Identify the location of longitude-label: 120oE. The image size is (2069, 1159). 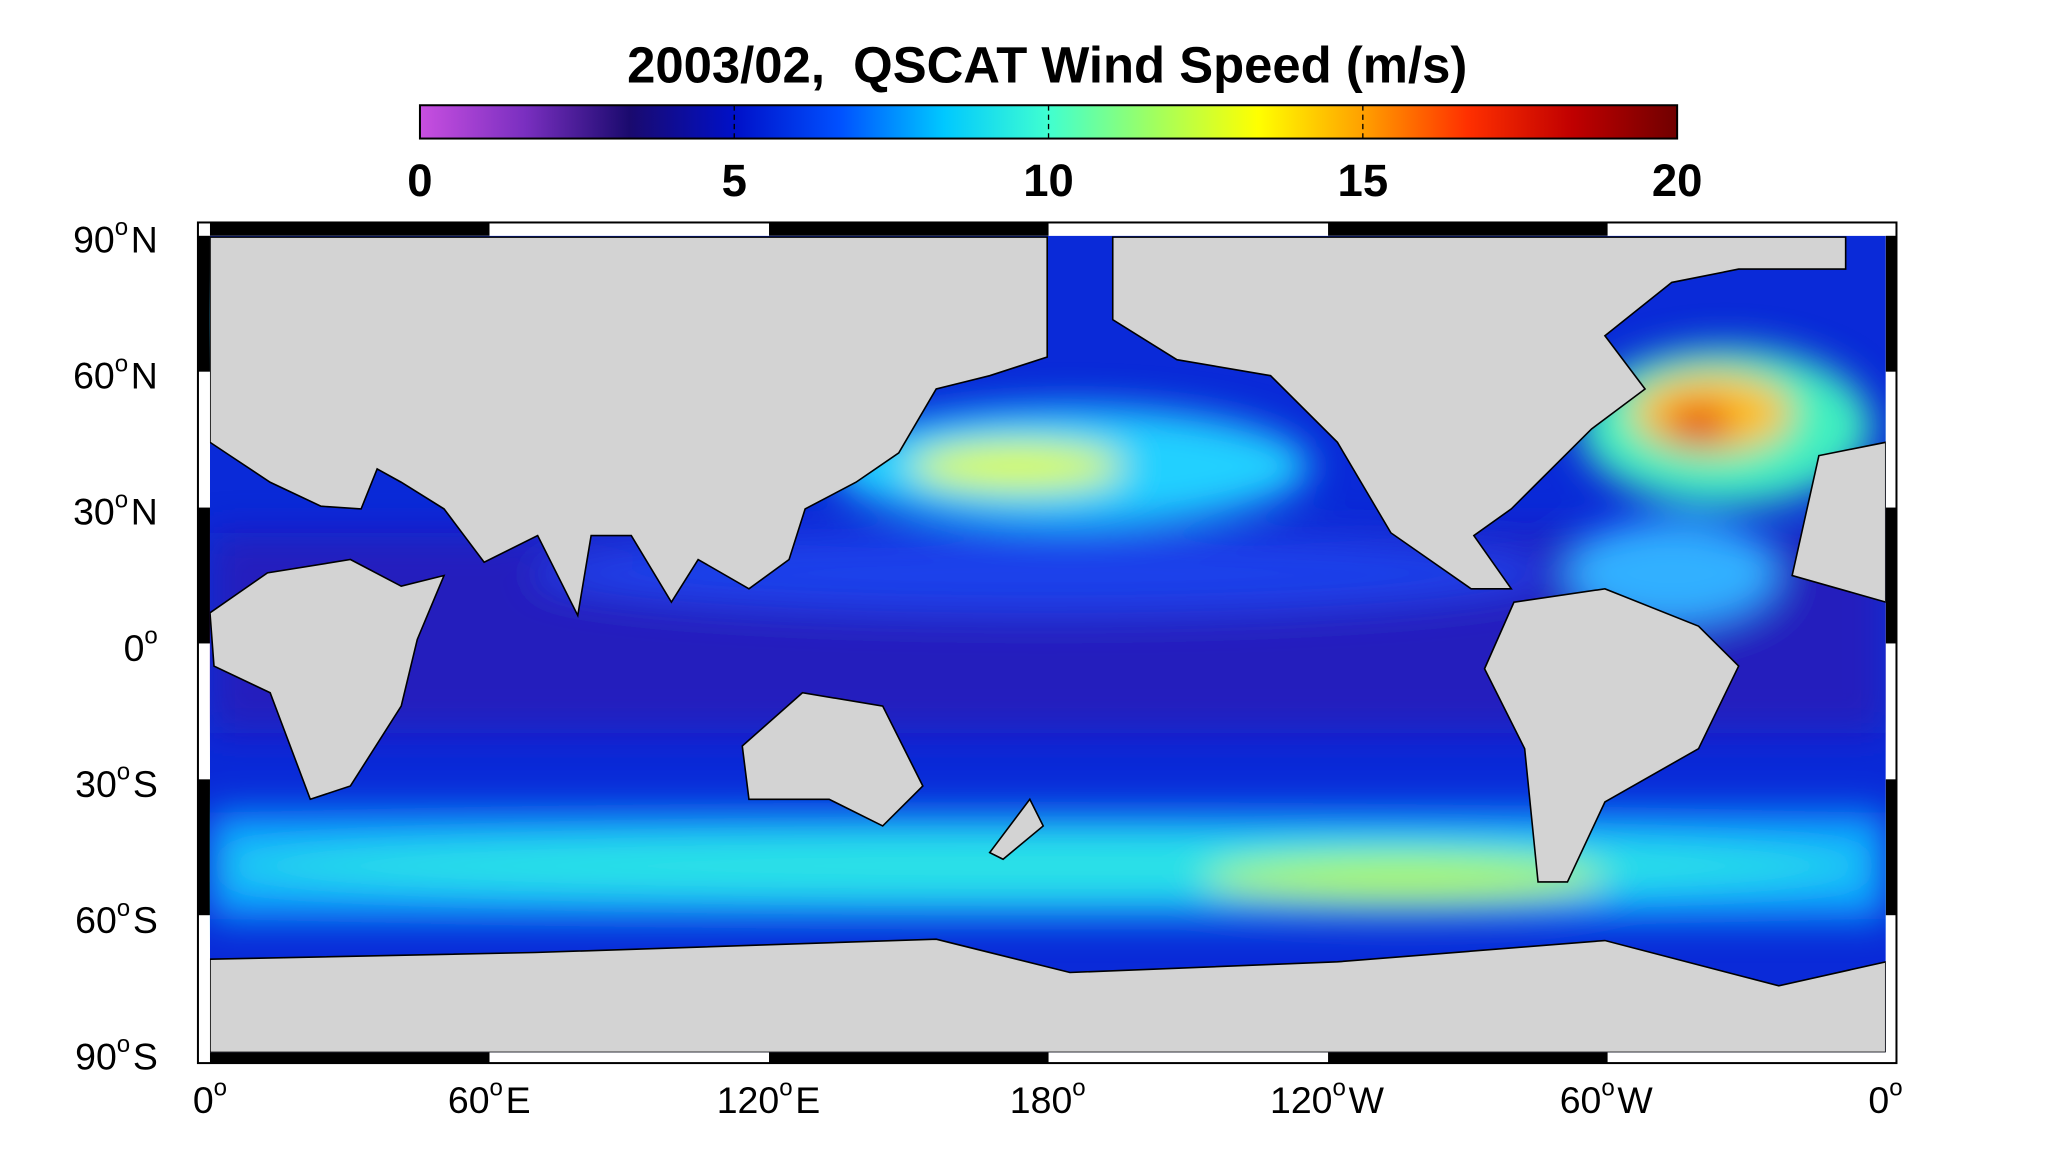
(768, 1098).